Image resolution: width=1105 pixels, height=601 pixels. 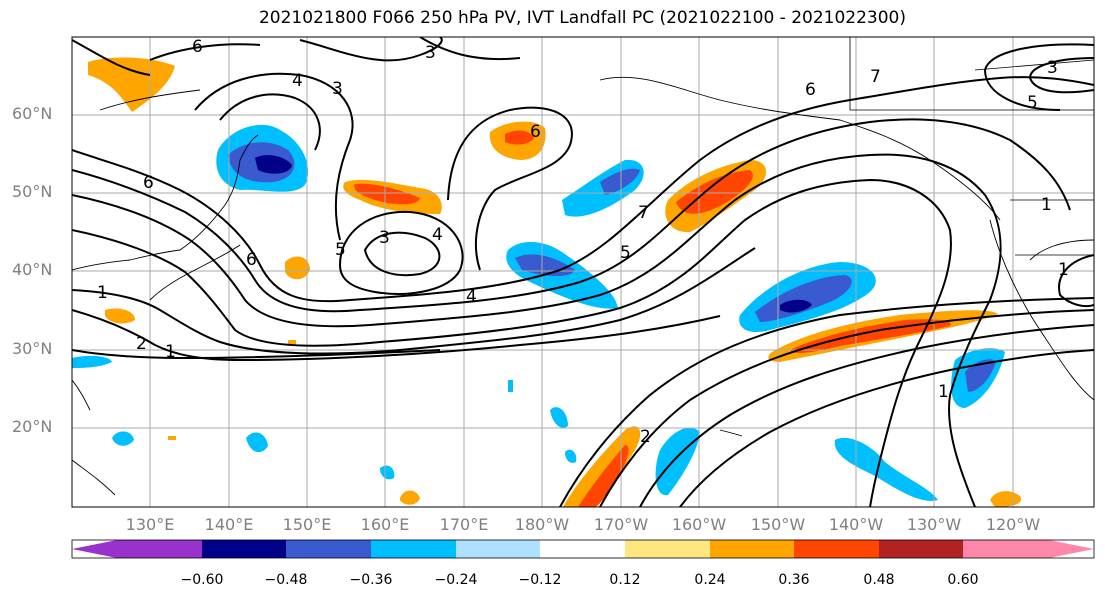 What do you see at coordinates (307, 524) in the screenshot?
I see `lon-label: 150°E` at bounding box center [307, 524].